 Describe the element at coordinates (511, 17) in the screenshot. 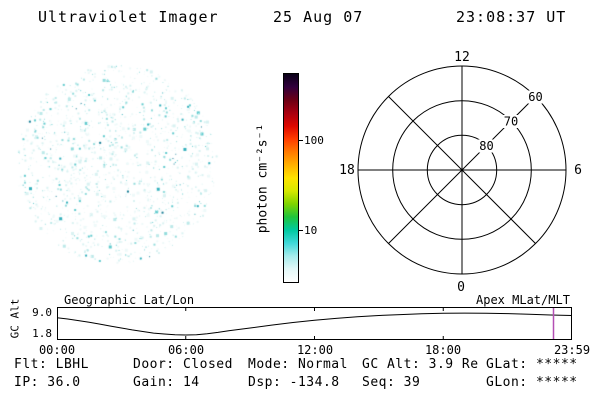

I see `header-time: 23:08:37 UT` at that location.